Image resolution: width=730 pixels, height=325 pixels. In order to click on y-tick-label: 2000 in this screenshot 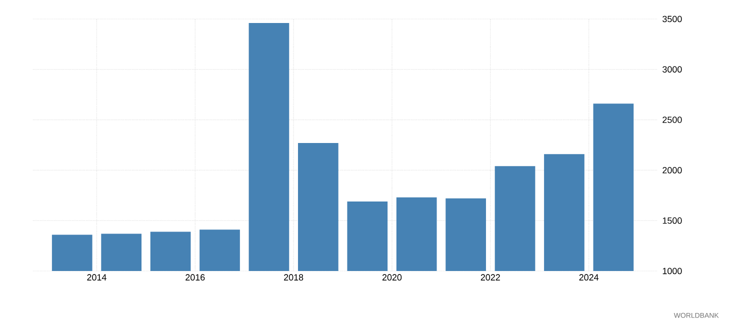, I will do `click(672, 170)`.